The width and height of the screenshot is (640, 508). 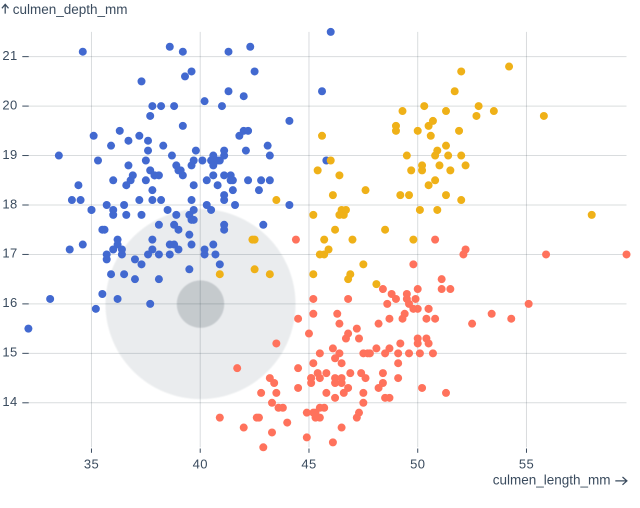 What do you see at coordinates (552, 480) in the screenshot?
I see `svg-text: culmen_length_mm` at bounding box center [552, 480].